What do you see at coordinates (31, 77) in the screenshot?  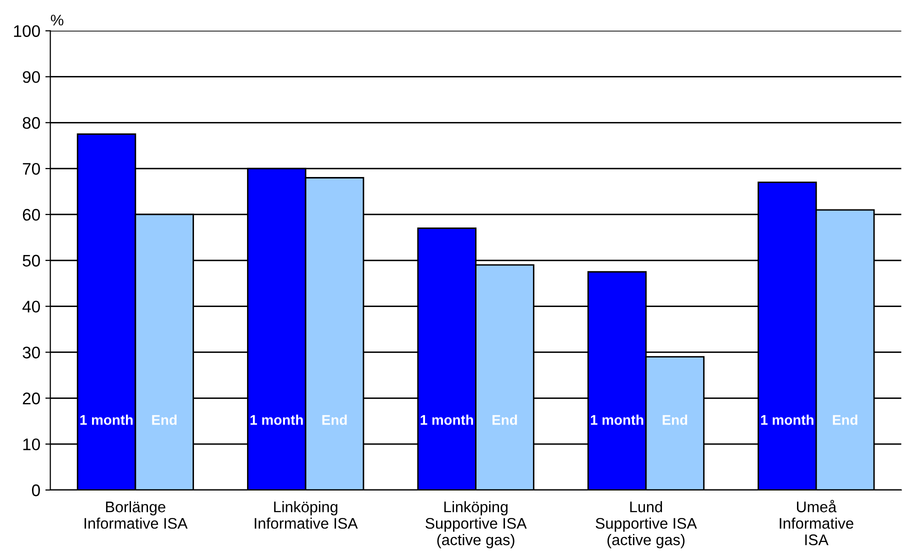 I see `y-tick-label: 90` at bounding box center [31, 77].